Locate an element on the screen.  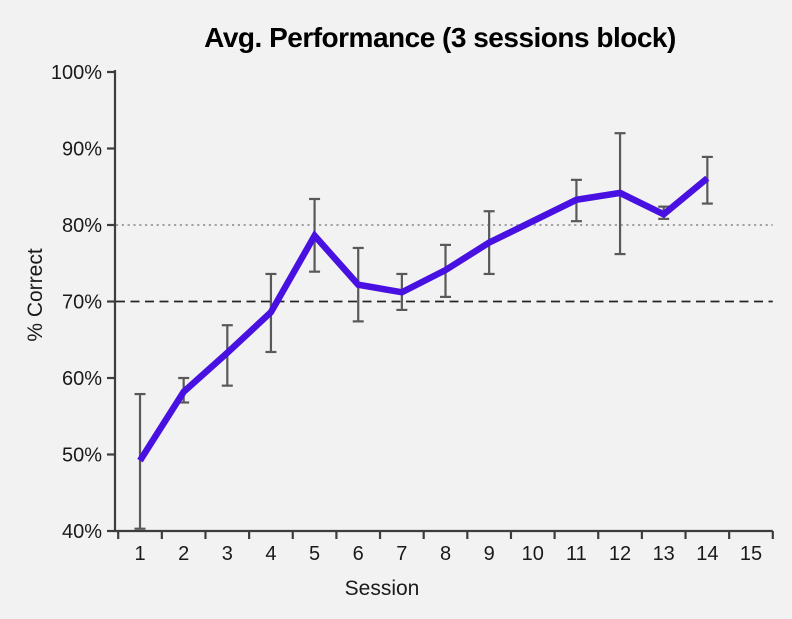
x-tick-label: 6 is located at coordinates (358, 554).